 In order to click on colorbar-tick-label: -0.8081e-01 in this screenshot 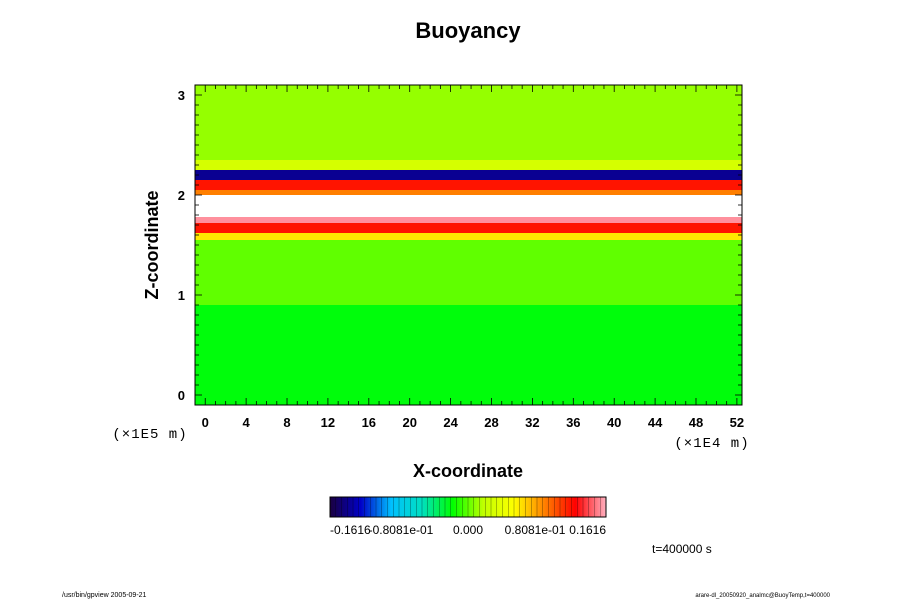, I will do `click(401, 530)`.